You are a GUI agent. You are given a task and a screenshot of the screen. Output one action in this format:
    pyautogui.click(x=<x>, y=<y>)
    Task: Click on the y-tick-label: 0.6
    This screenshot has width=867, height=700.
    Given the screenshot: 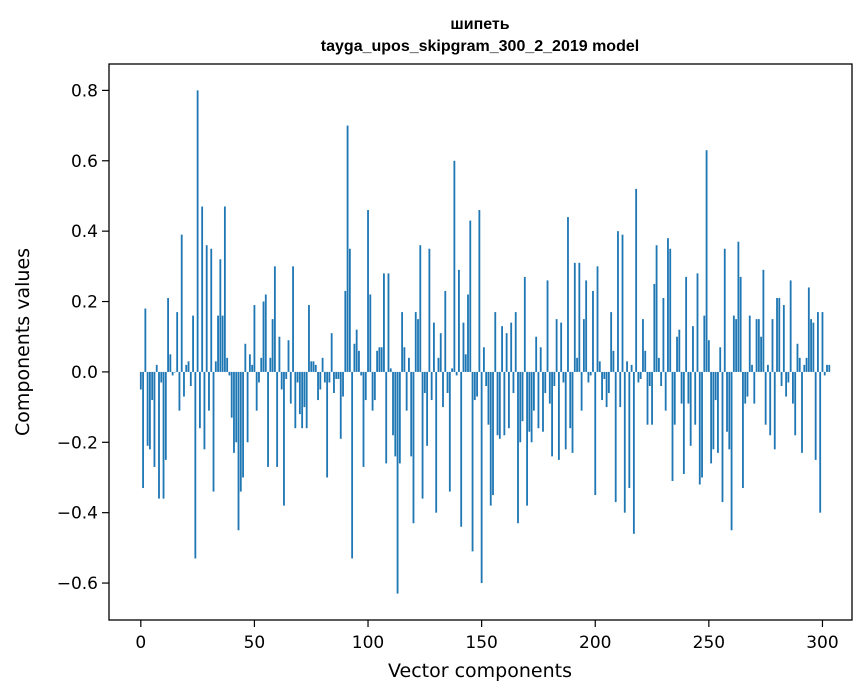 What is the action you would take?
    pyautogui.click(x=84, y=162)
    